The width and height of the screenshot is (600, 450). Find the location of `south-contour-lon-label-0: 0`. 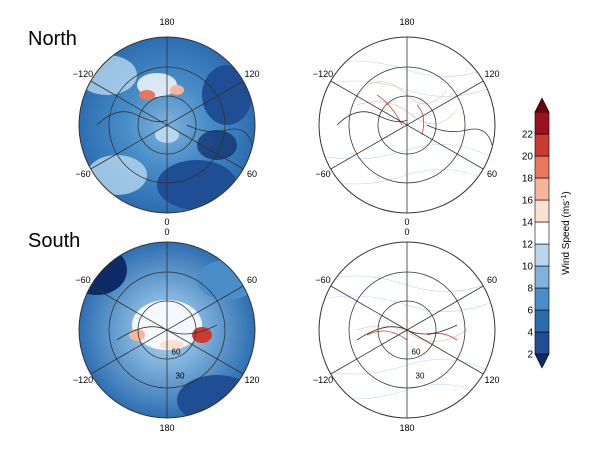

south-contour-lon-label-0: 0 is located at coordinates (407, 232).